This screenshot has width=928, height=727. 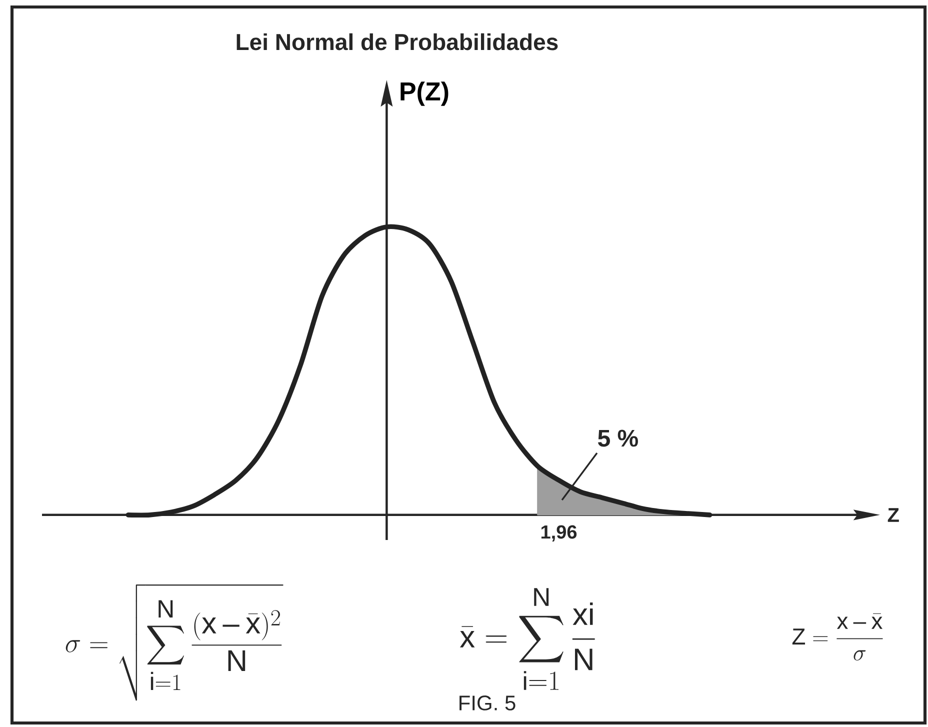 I want to click on y-axis-title: P(Z), so click(x=424, y=94).